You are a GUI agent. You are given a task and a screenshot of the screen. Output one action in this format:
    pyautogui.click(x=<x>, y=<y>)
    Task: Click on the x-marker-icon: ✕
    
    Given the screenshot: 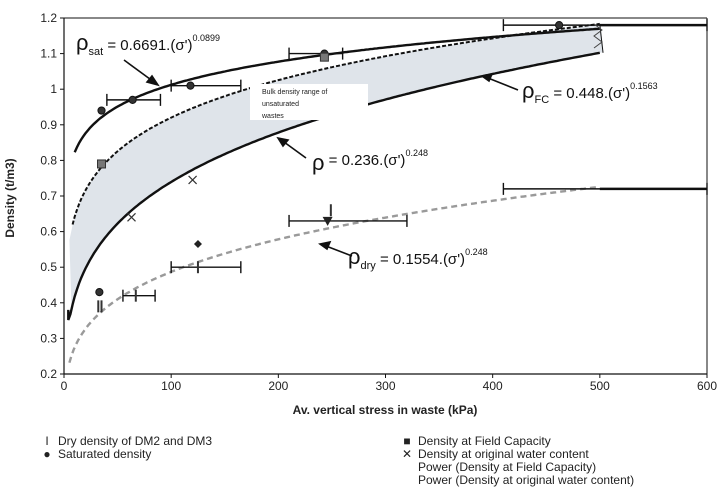 What is the action you would take?
    pyautogui.click(x=407, y=454)
    